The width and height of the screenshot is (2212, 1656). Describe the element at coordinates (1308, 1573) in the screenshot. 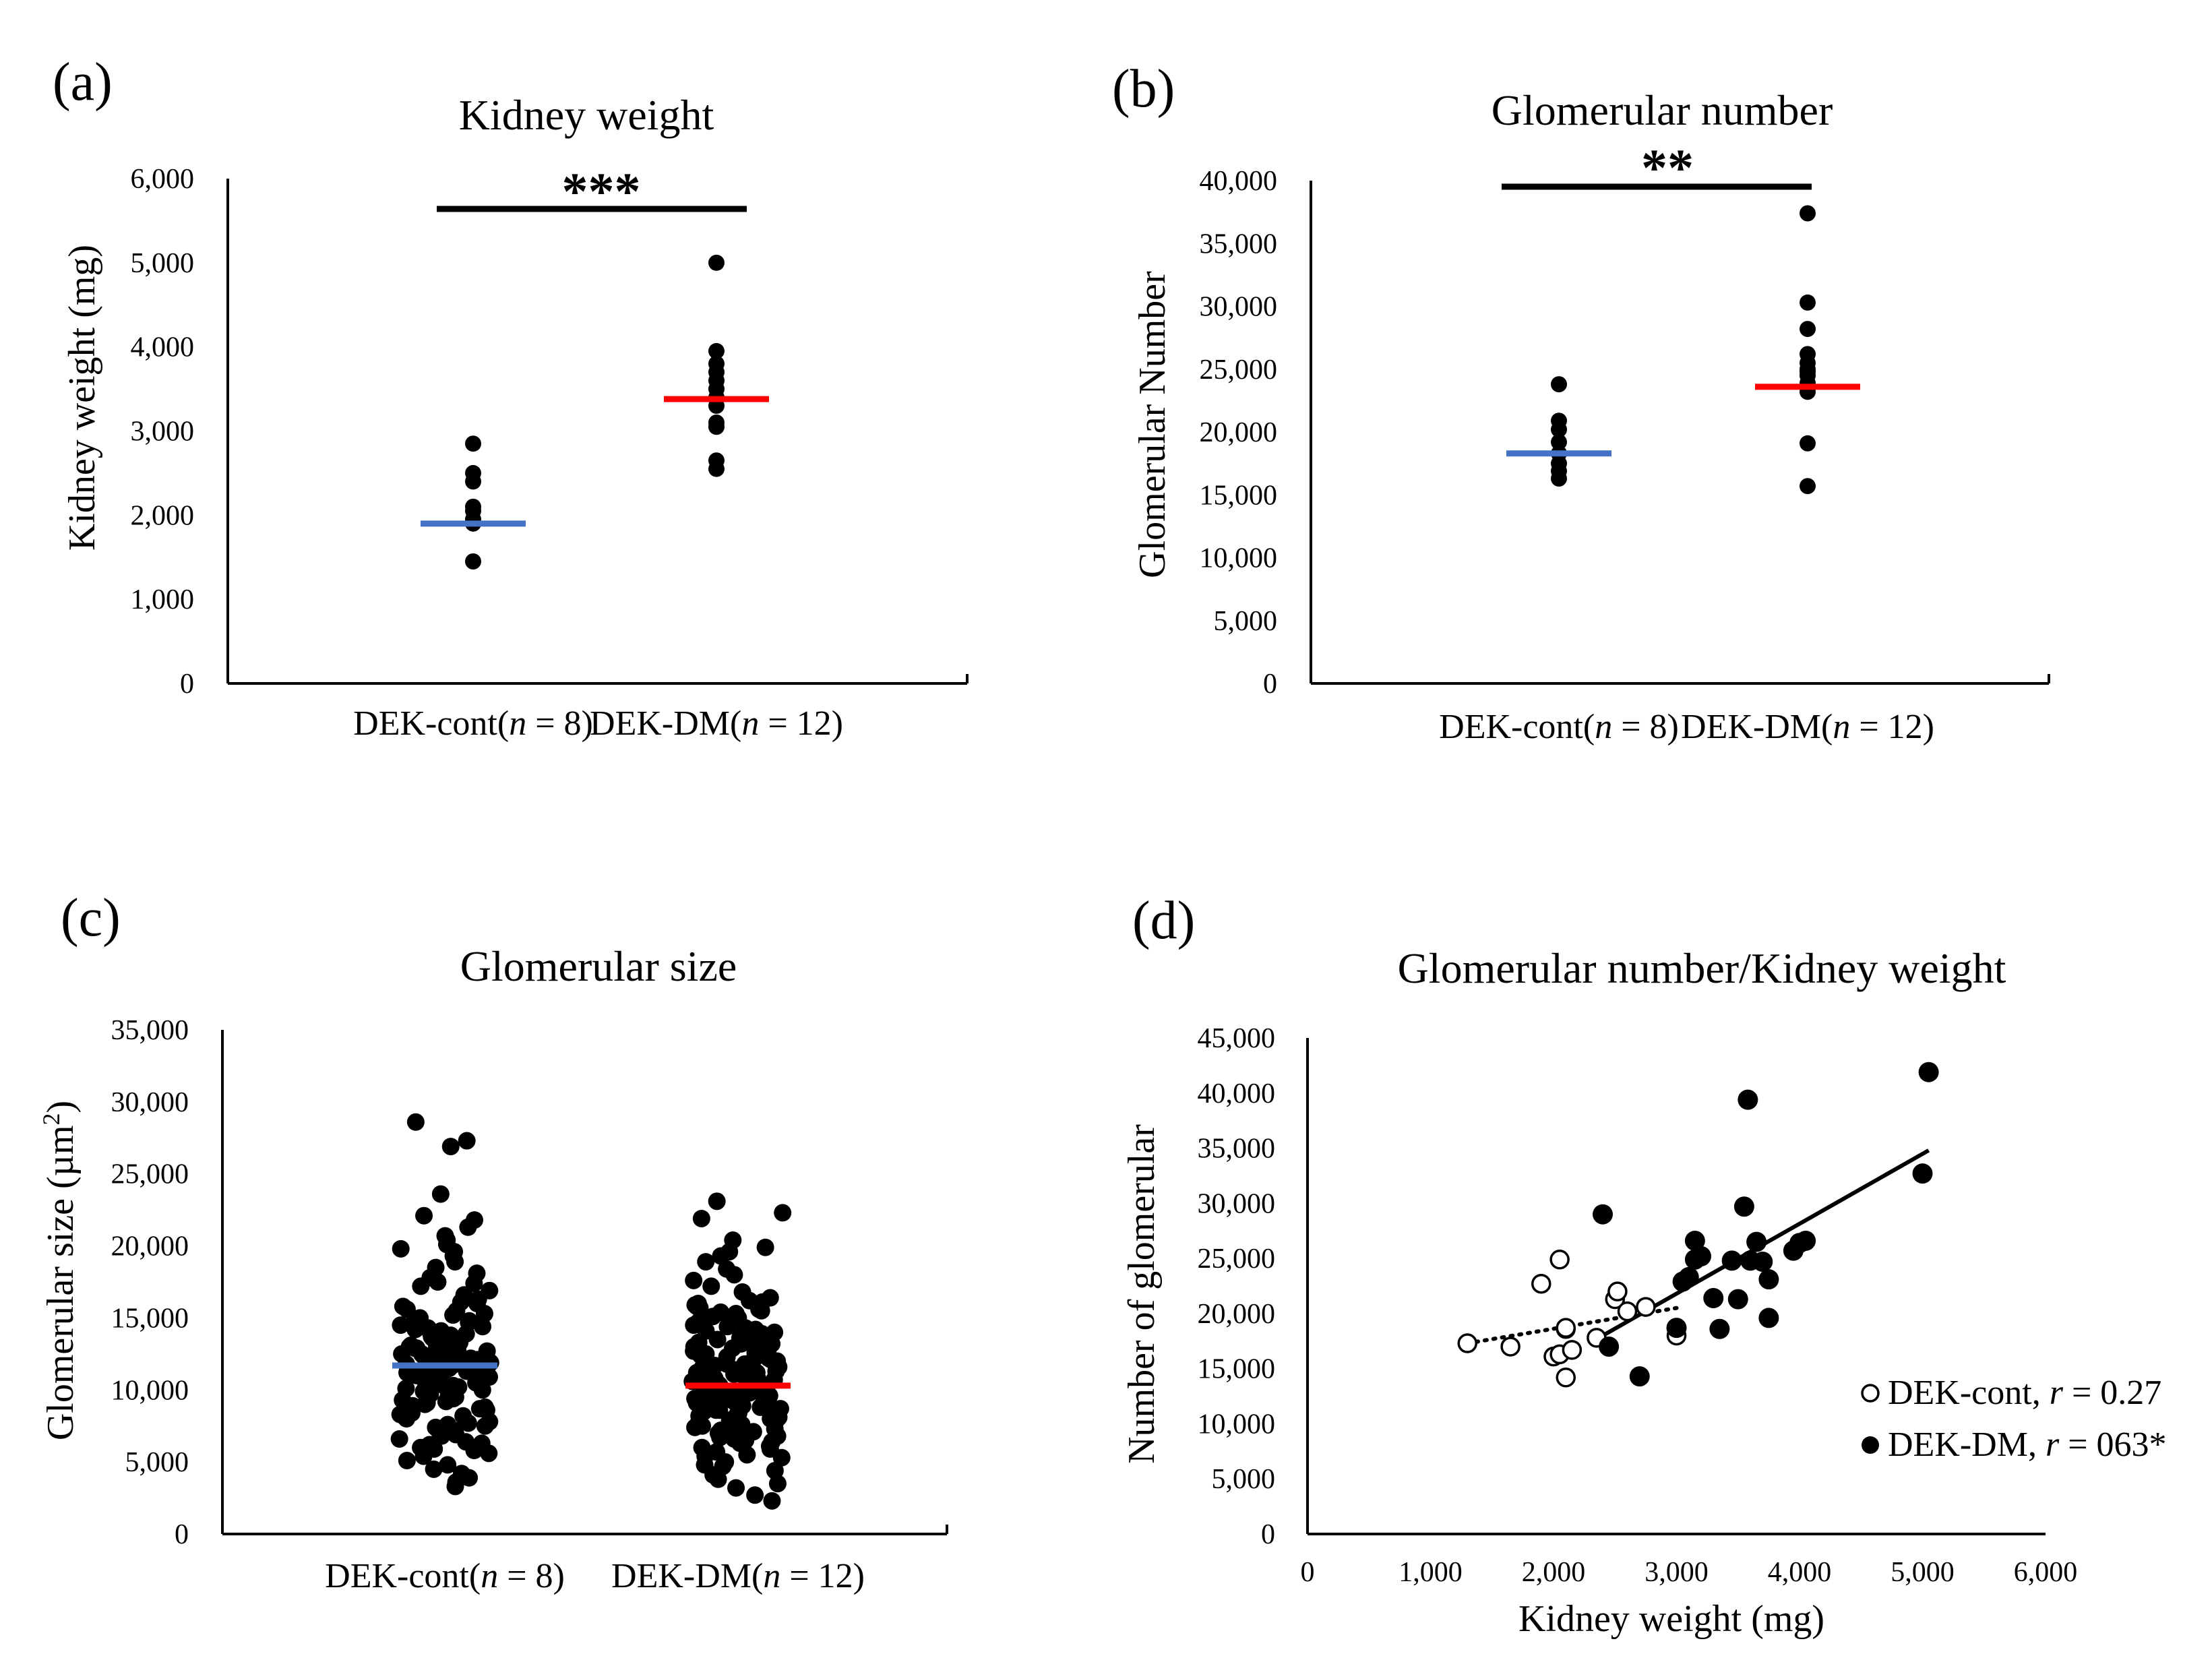

I see `x-tick-label: 0` at that location.